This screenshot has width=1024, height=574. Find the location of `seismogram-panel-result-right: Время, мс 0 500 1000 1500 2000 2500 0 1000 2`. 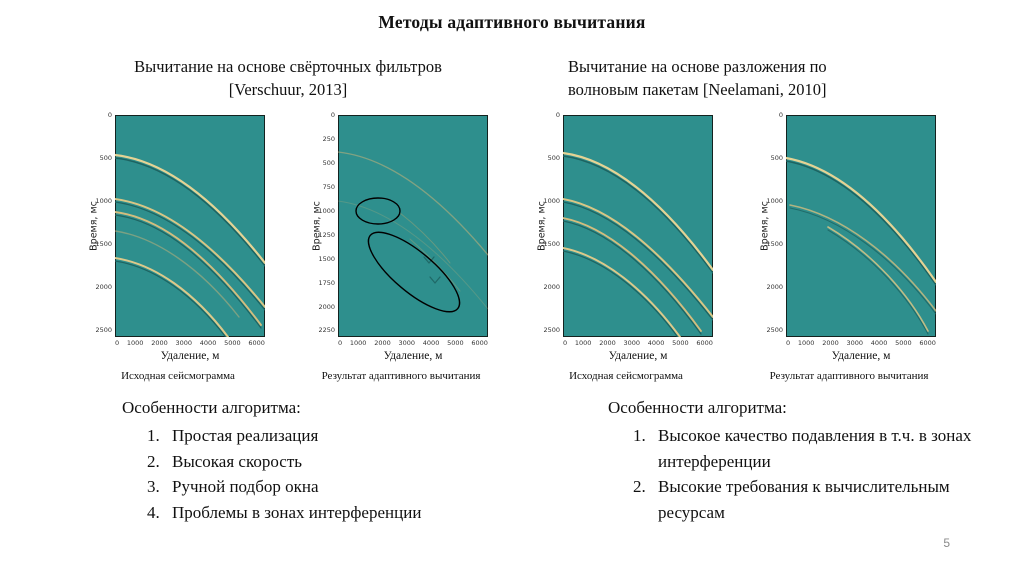

seismogram-panel-result-right: Время, мс 0 500 1000 1500 2000 2500 0 1000 2 is located at coordinates (849, 247).